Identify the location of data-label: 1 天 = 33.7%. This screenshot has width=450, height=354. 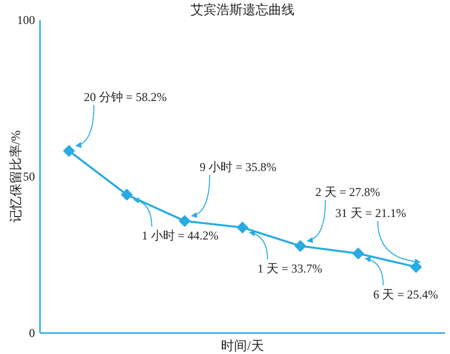
(290, 269).